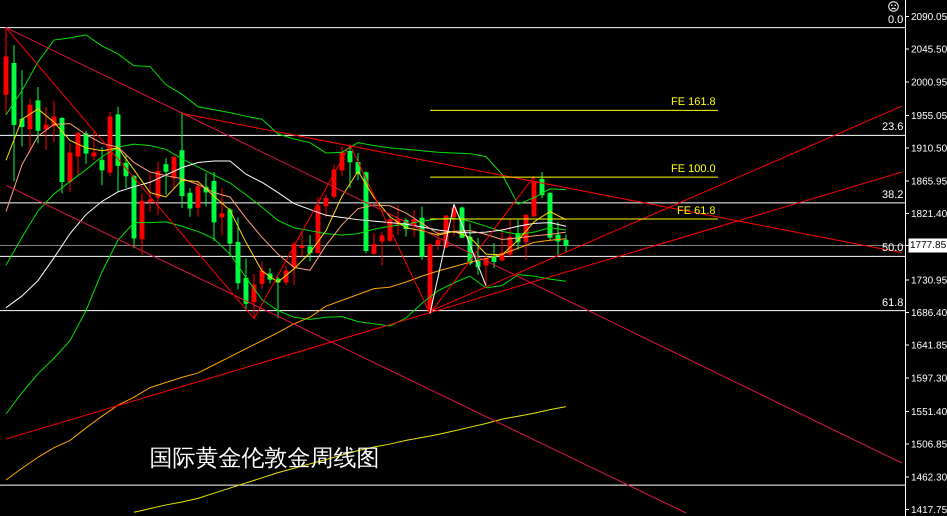 The width and height of the screenshot is (947, 516). Describe the element at coordinates (929, 346) in the screenshot. I see `y-tick-label: 1641.85` at that location.